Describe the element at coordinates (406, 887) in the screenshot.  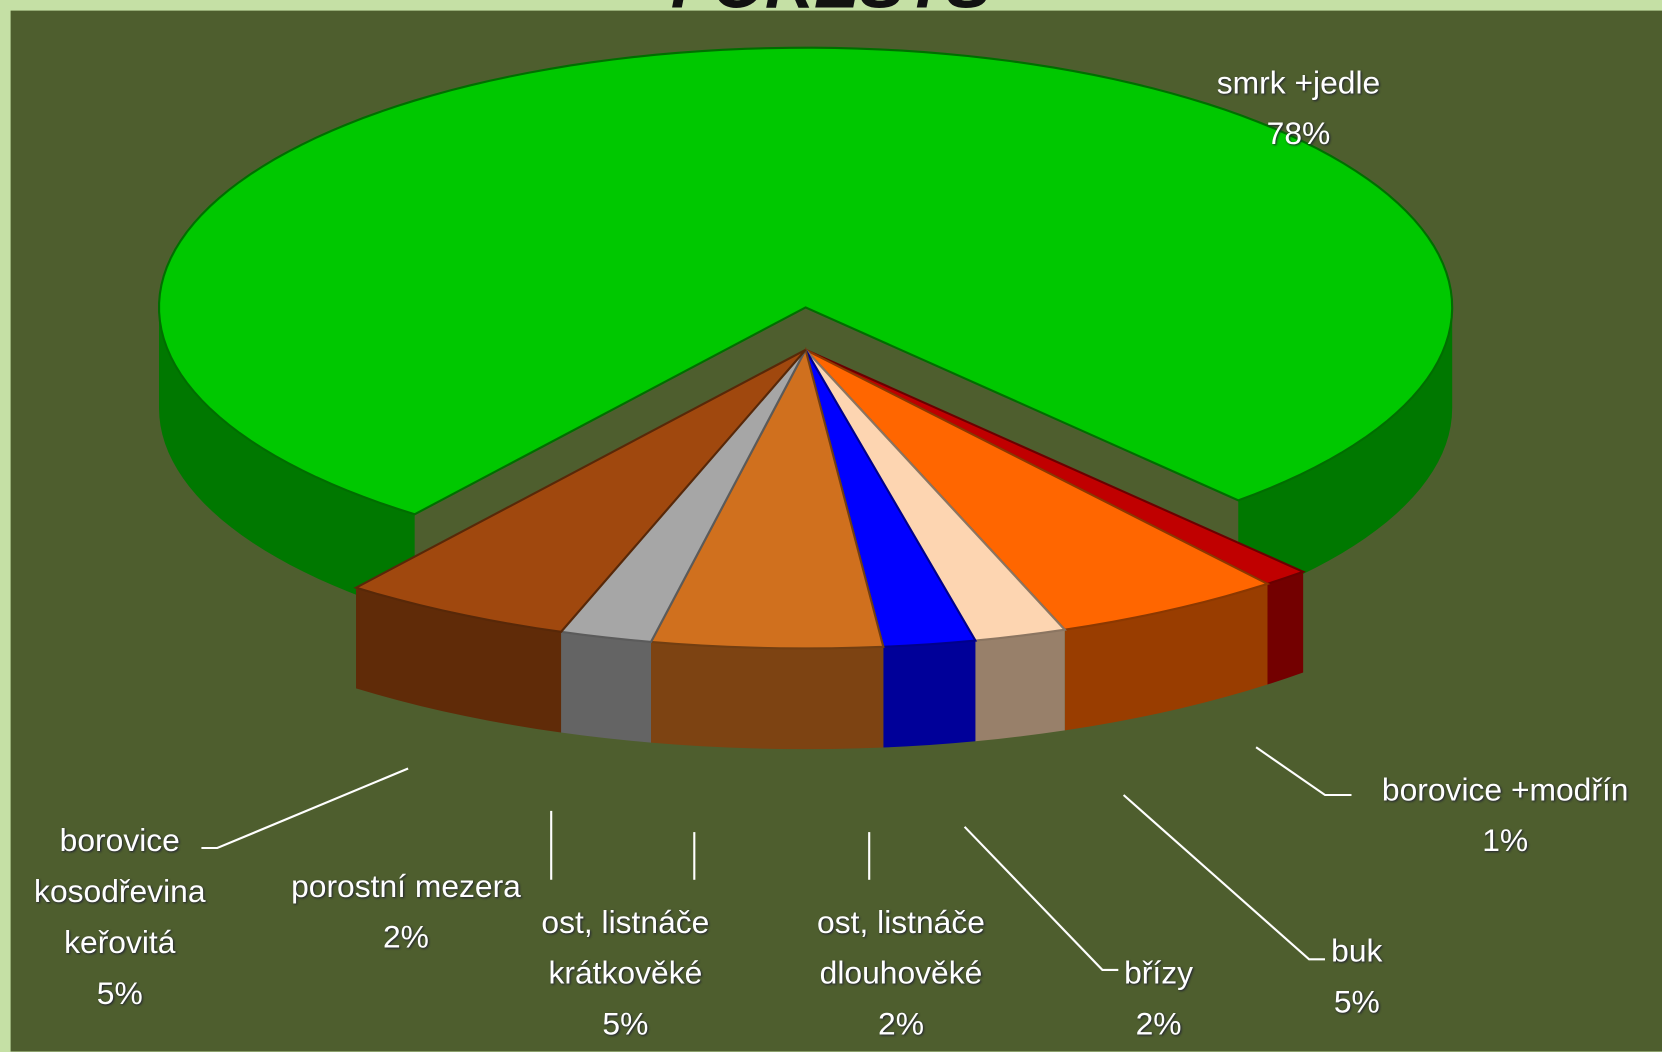
I see `data-label-name: porostní mezera` at that location.